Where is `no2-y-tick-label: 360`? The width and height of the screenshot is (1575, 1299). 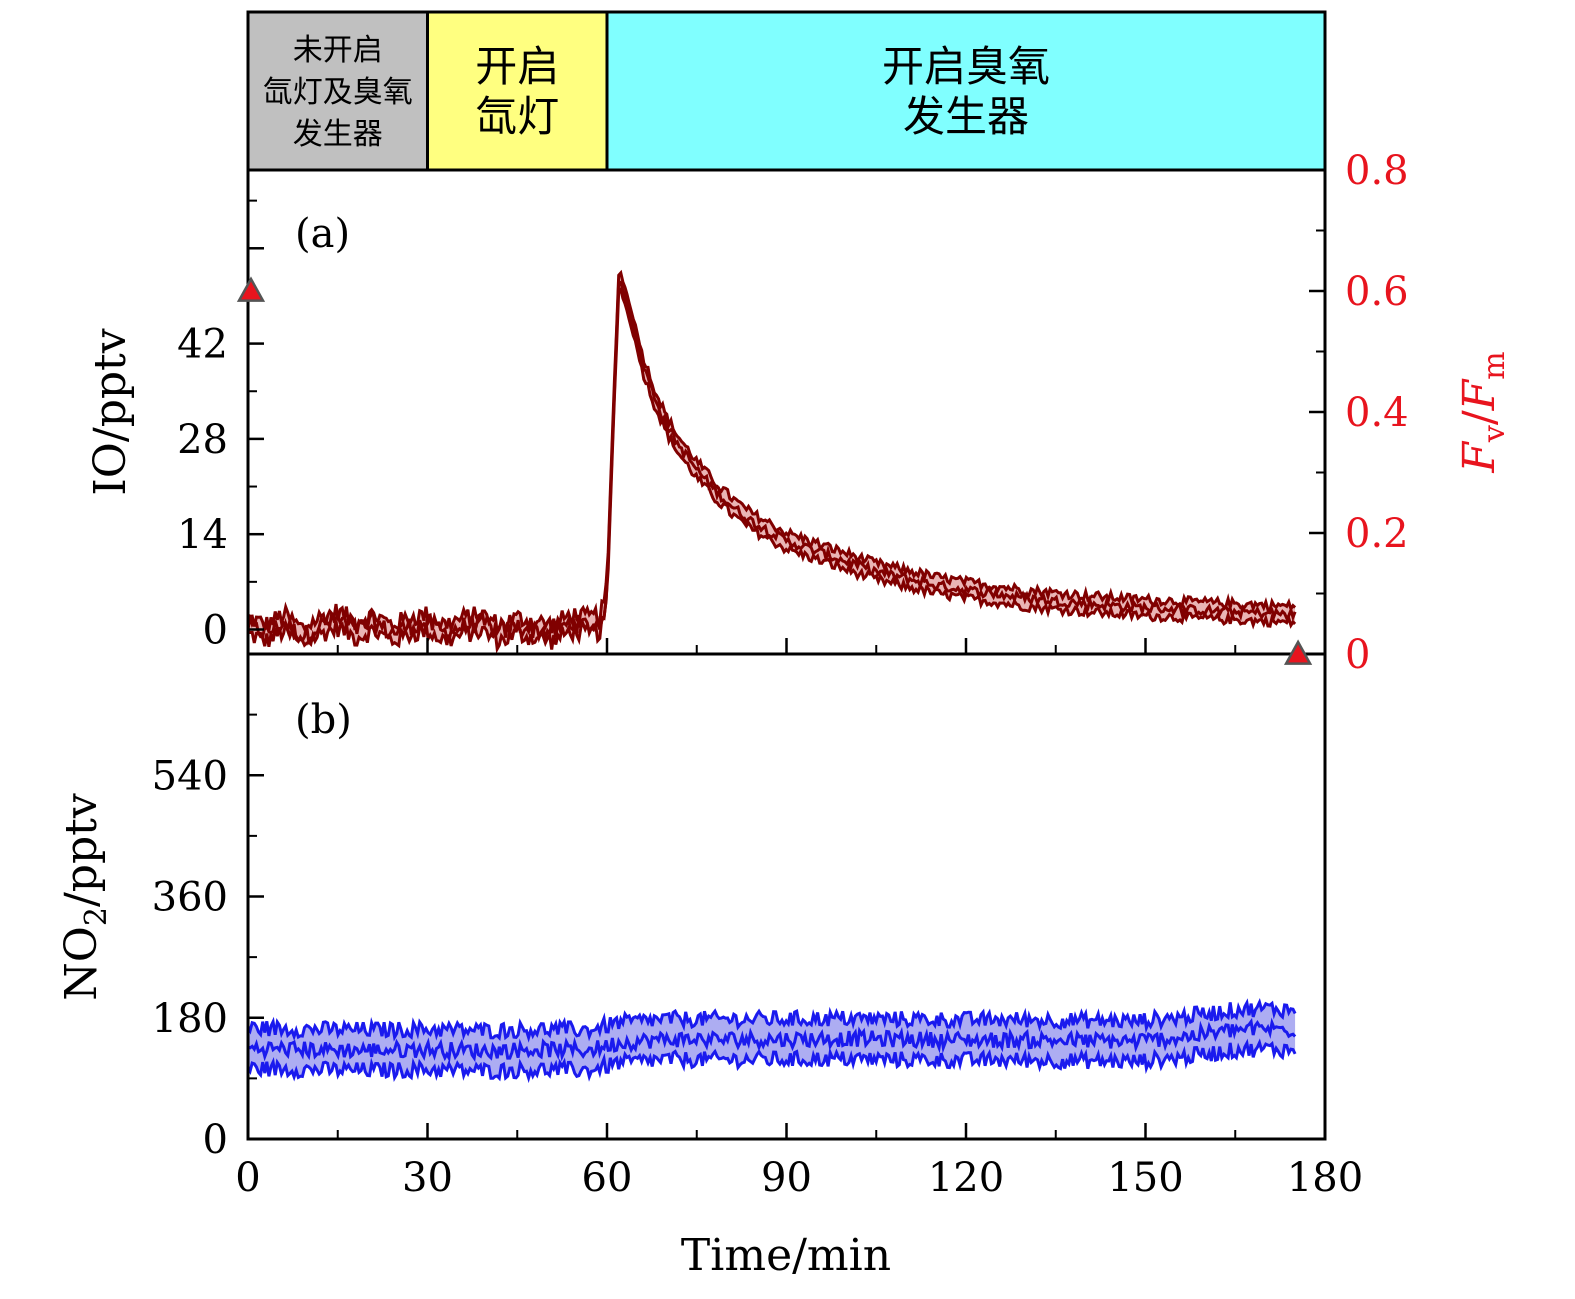 no2-y-tick-label: 360 is located at coordinates (190, 898).